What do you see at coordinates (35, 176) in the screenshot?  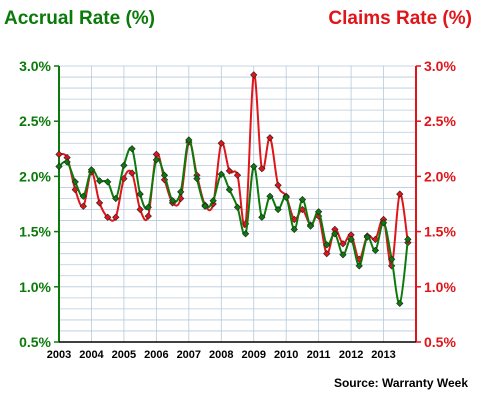 I see `left-tick-label: 2.0%` at bounding box center [35, 176].